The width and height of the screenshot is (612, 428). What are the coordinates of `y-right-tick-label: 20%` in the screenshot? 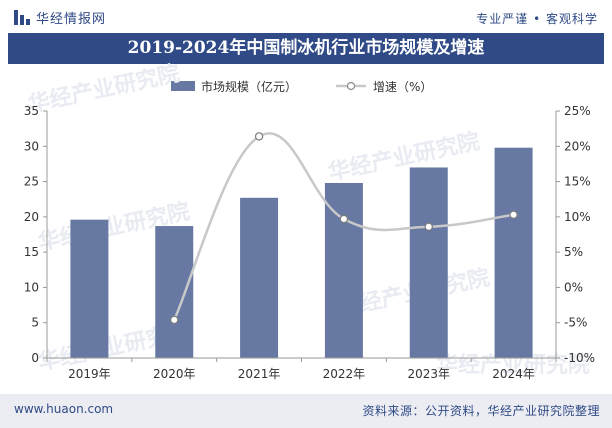 It's located at (577, 146).